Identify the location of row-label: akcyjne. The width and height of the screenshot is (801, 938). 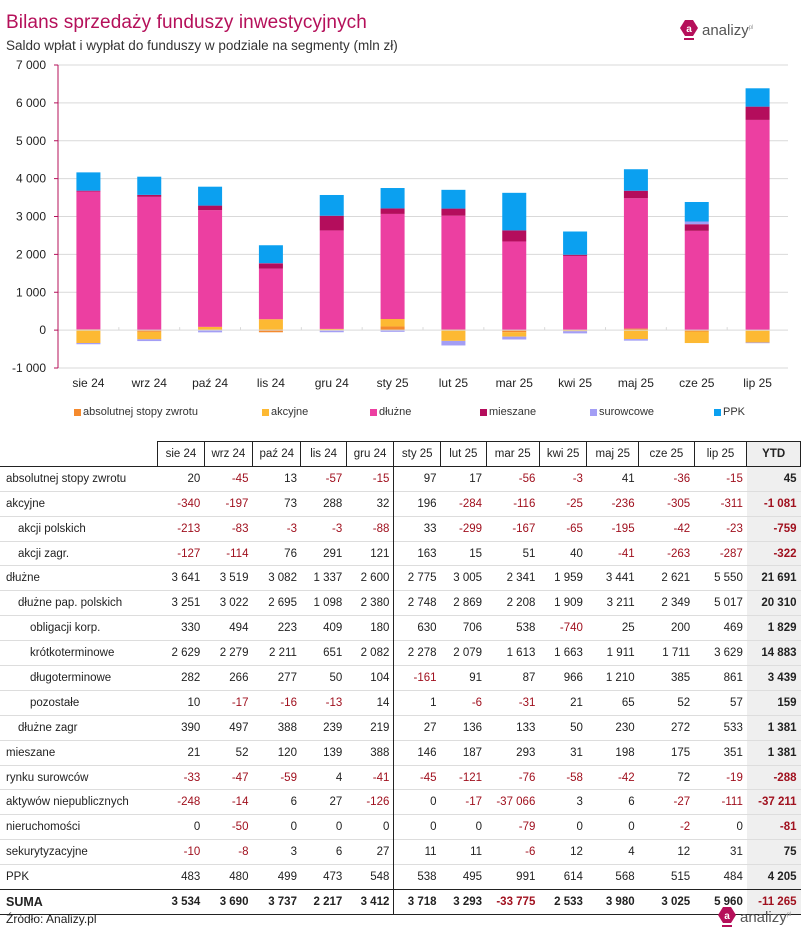
(25, 503).